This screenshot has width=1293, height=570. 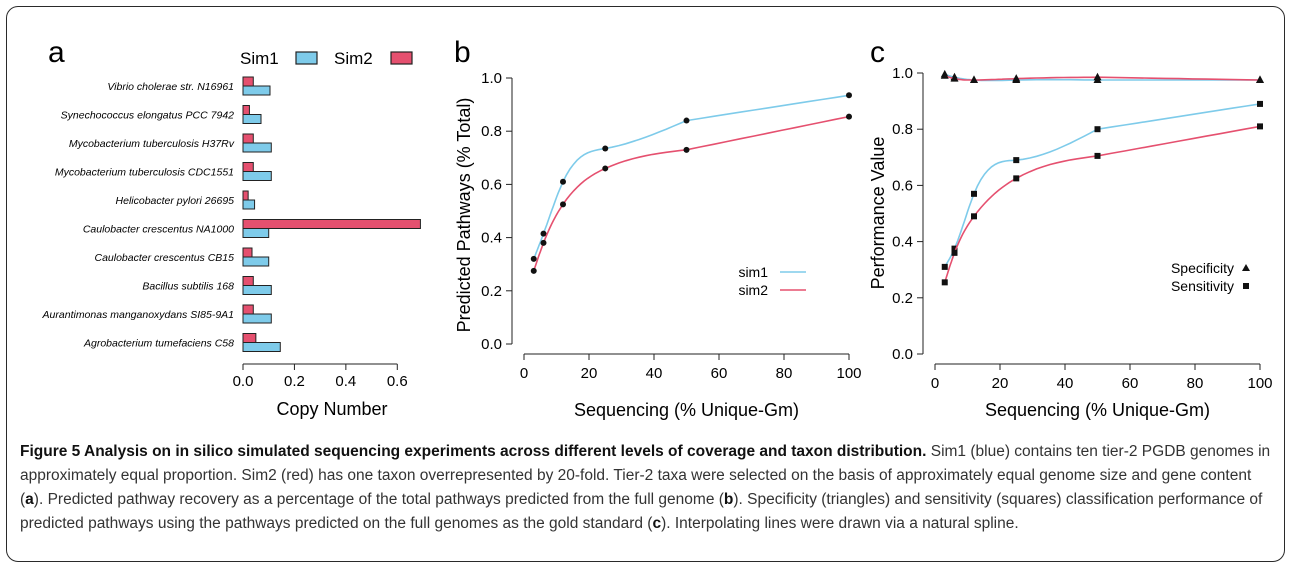 I want to click on y-tick-label: 0.2, so click(x=902, y=298).